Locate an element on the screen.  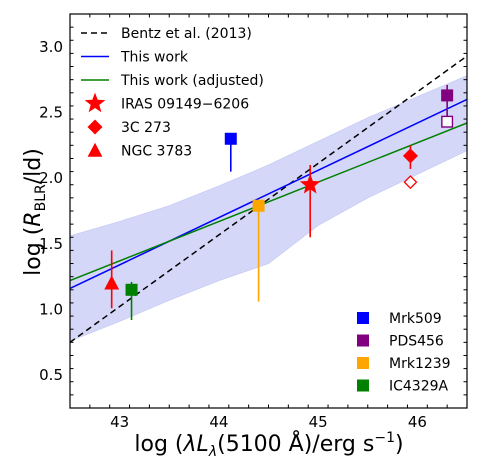
legend-top-entry-4: 3C 273 is located at coordinates (129, 127).